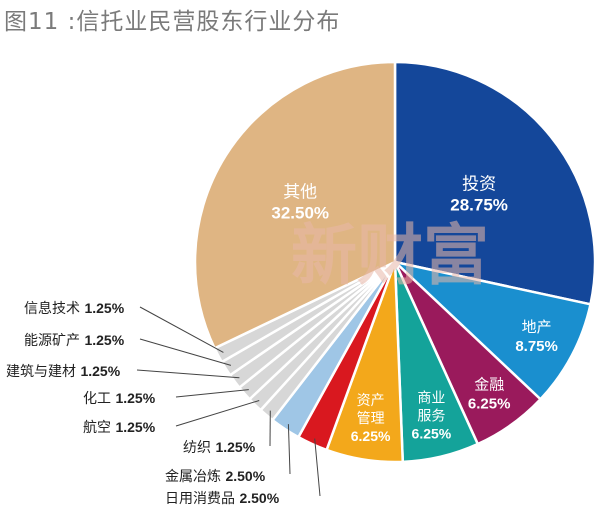 Image resolution: width=606 pixels, height=511 pixels. Describe the element at coordinates (222, 498) in the screenshot. I see `slice-name-5: 日用消费品 2.50%` at that location.